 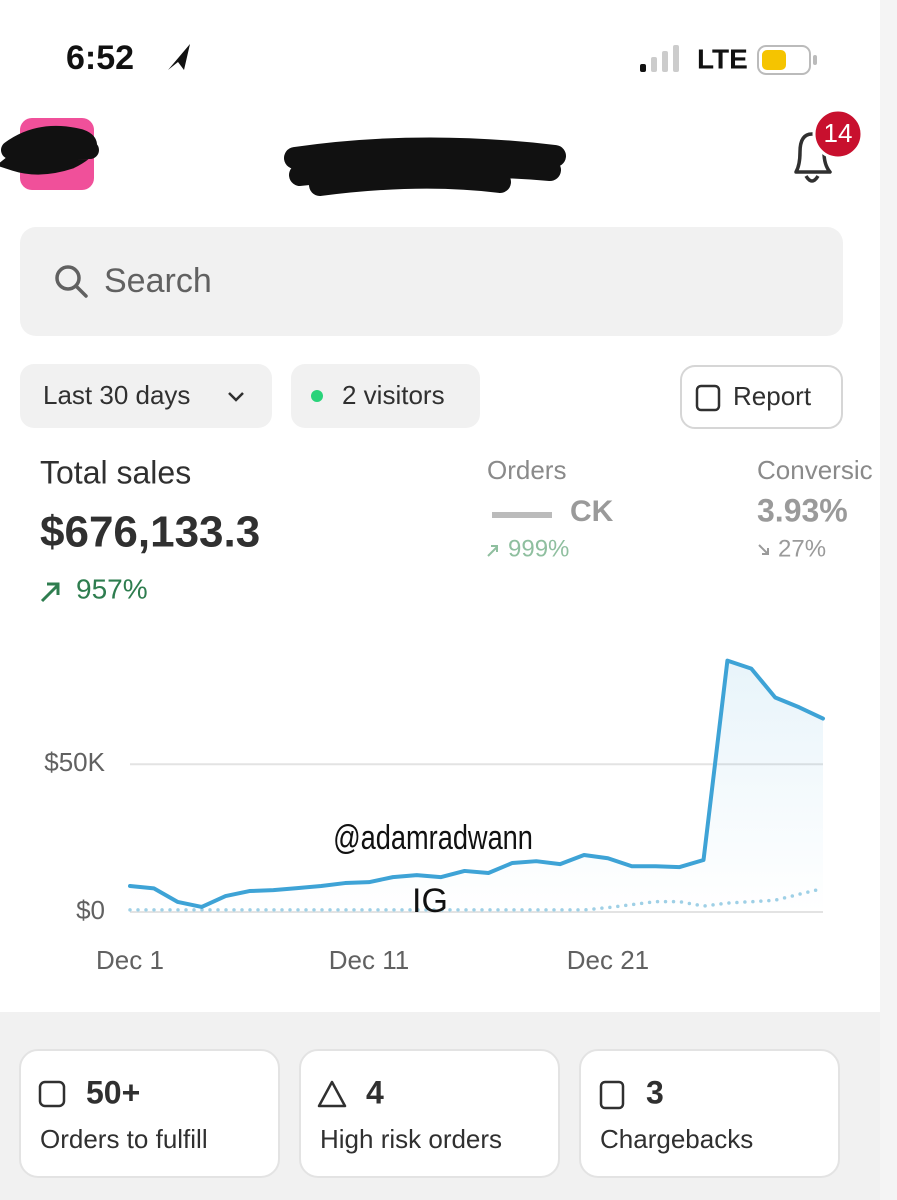 I want to click on metric-change: 957%, so click(x=112, y=588).